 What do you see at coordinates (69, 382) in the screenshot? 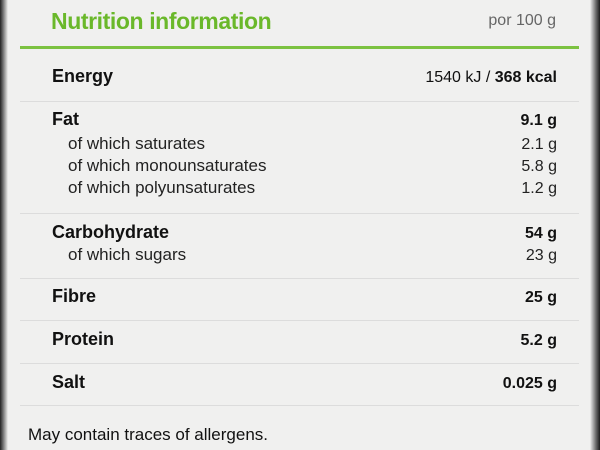
I see `salt-label: Salt` at bounding box center [69, 382].